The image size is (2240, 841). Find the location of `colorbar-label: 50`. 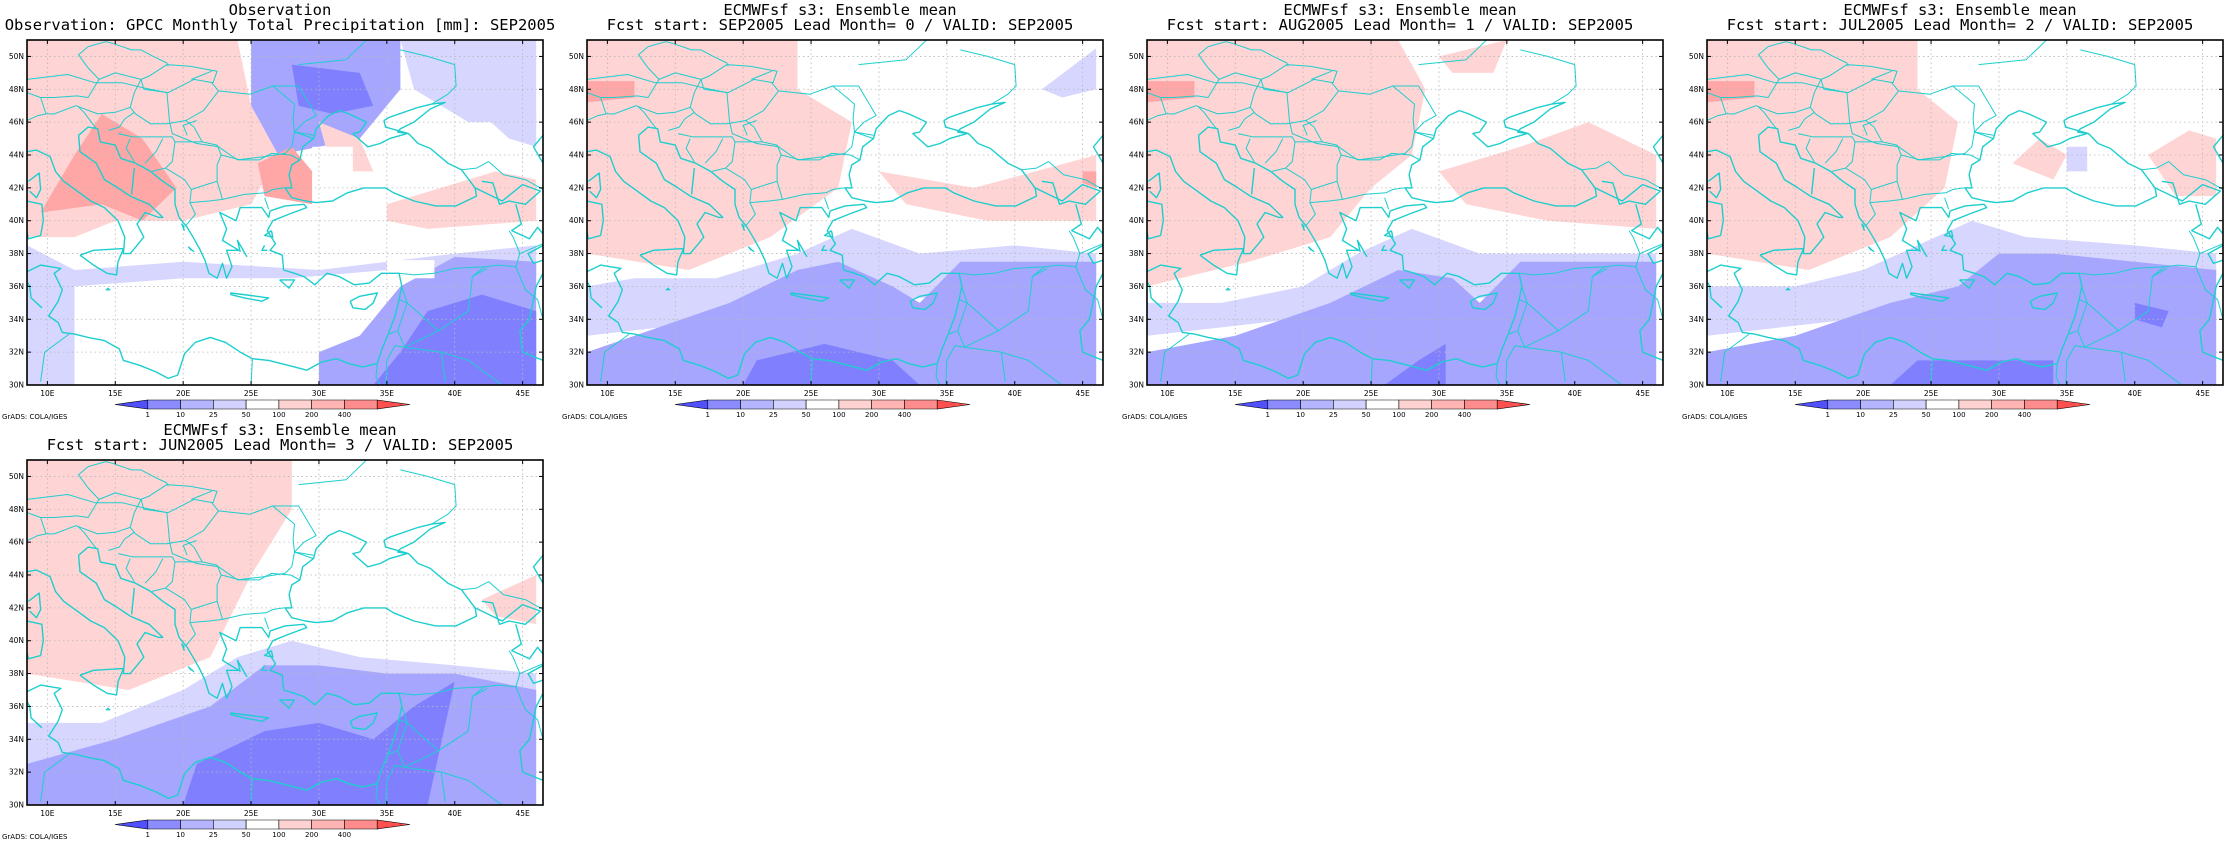

colorbar-label: 50 is located at coordinates (246, 835).